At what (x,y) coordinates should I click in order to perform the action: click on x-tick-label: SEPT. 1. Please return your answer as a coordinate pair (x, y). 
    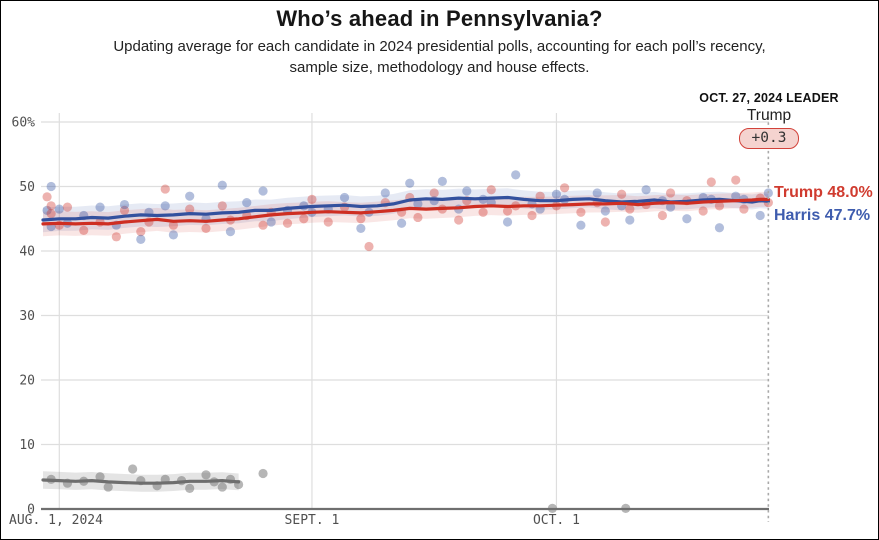
    Looking at the image, I should click on (312, 520).